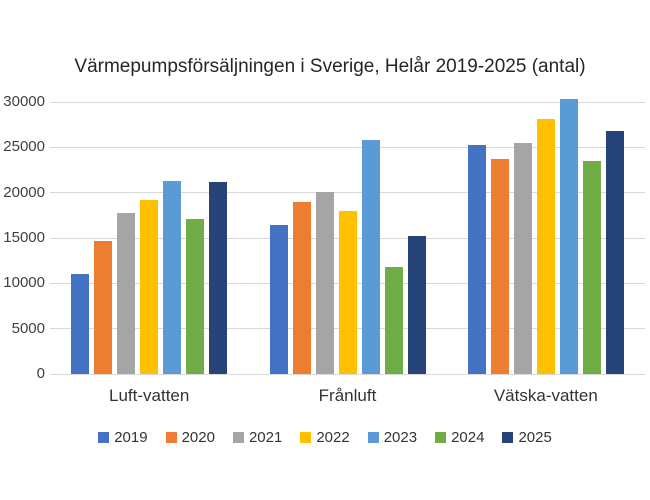 This screenshot has height=500, width=650. Describe the element at coordinates (131, 437) in the screenshot. I see `legend-label: 2019` at that location.